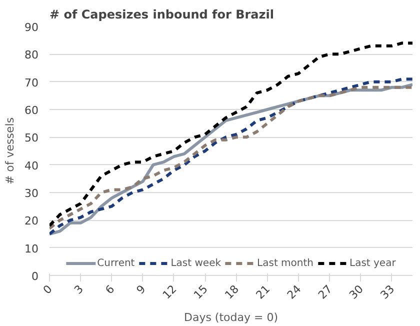  What do you see at coordinates (79, 289) in the screenshot?
I see `x-tick-label: 3` at bounding box center [79, 289].